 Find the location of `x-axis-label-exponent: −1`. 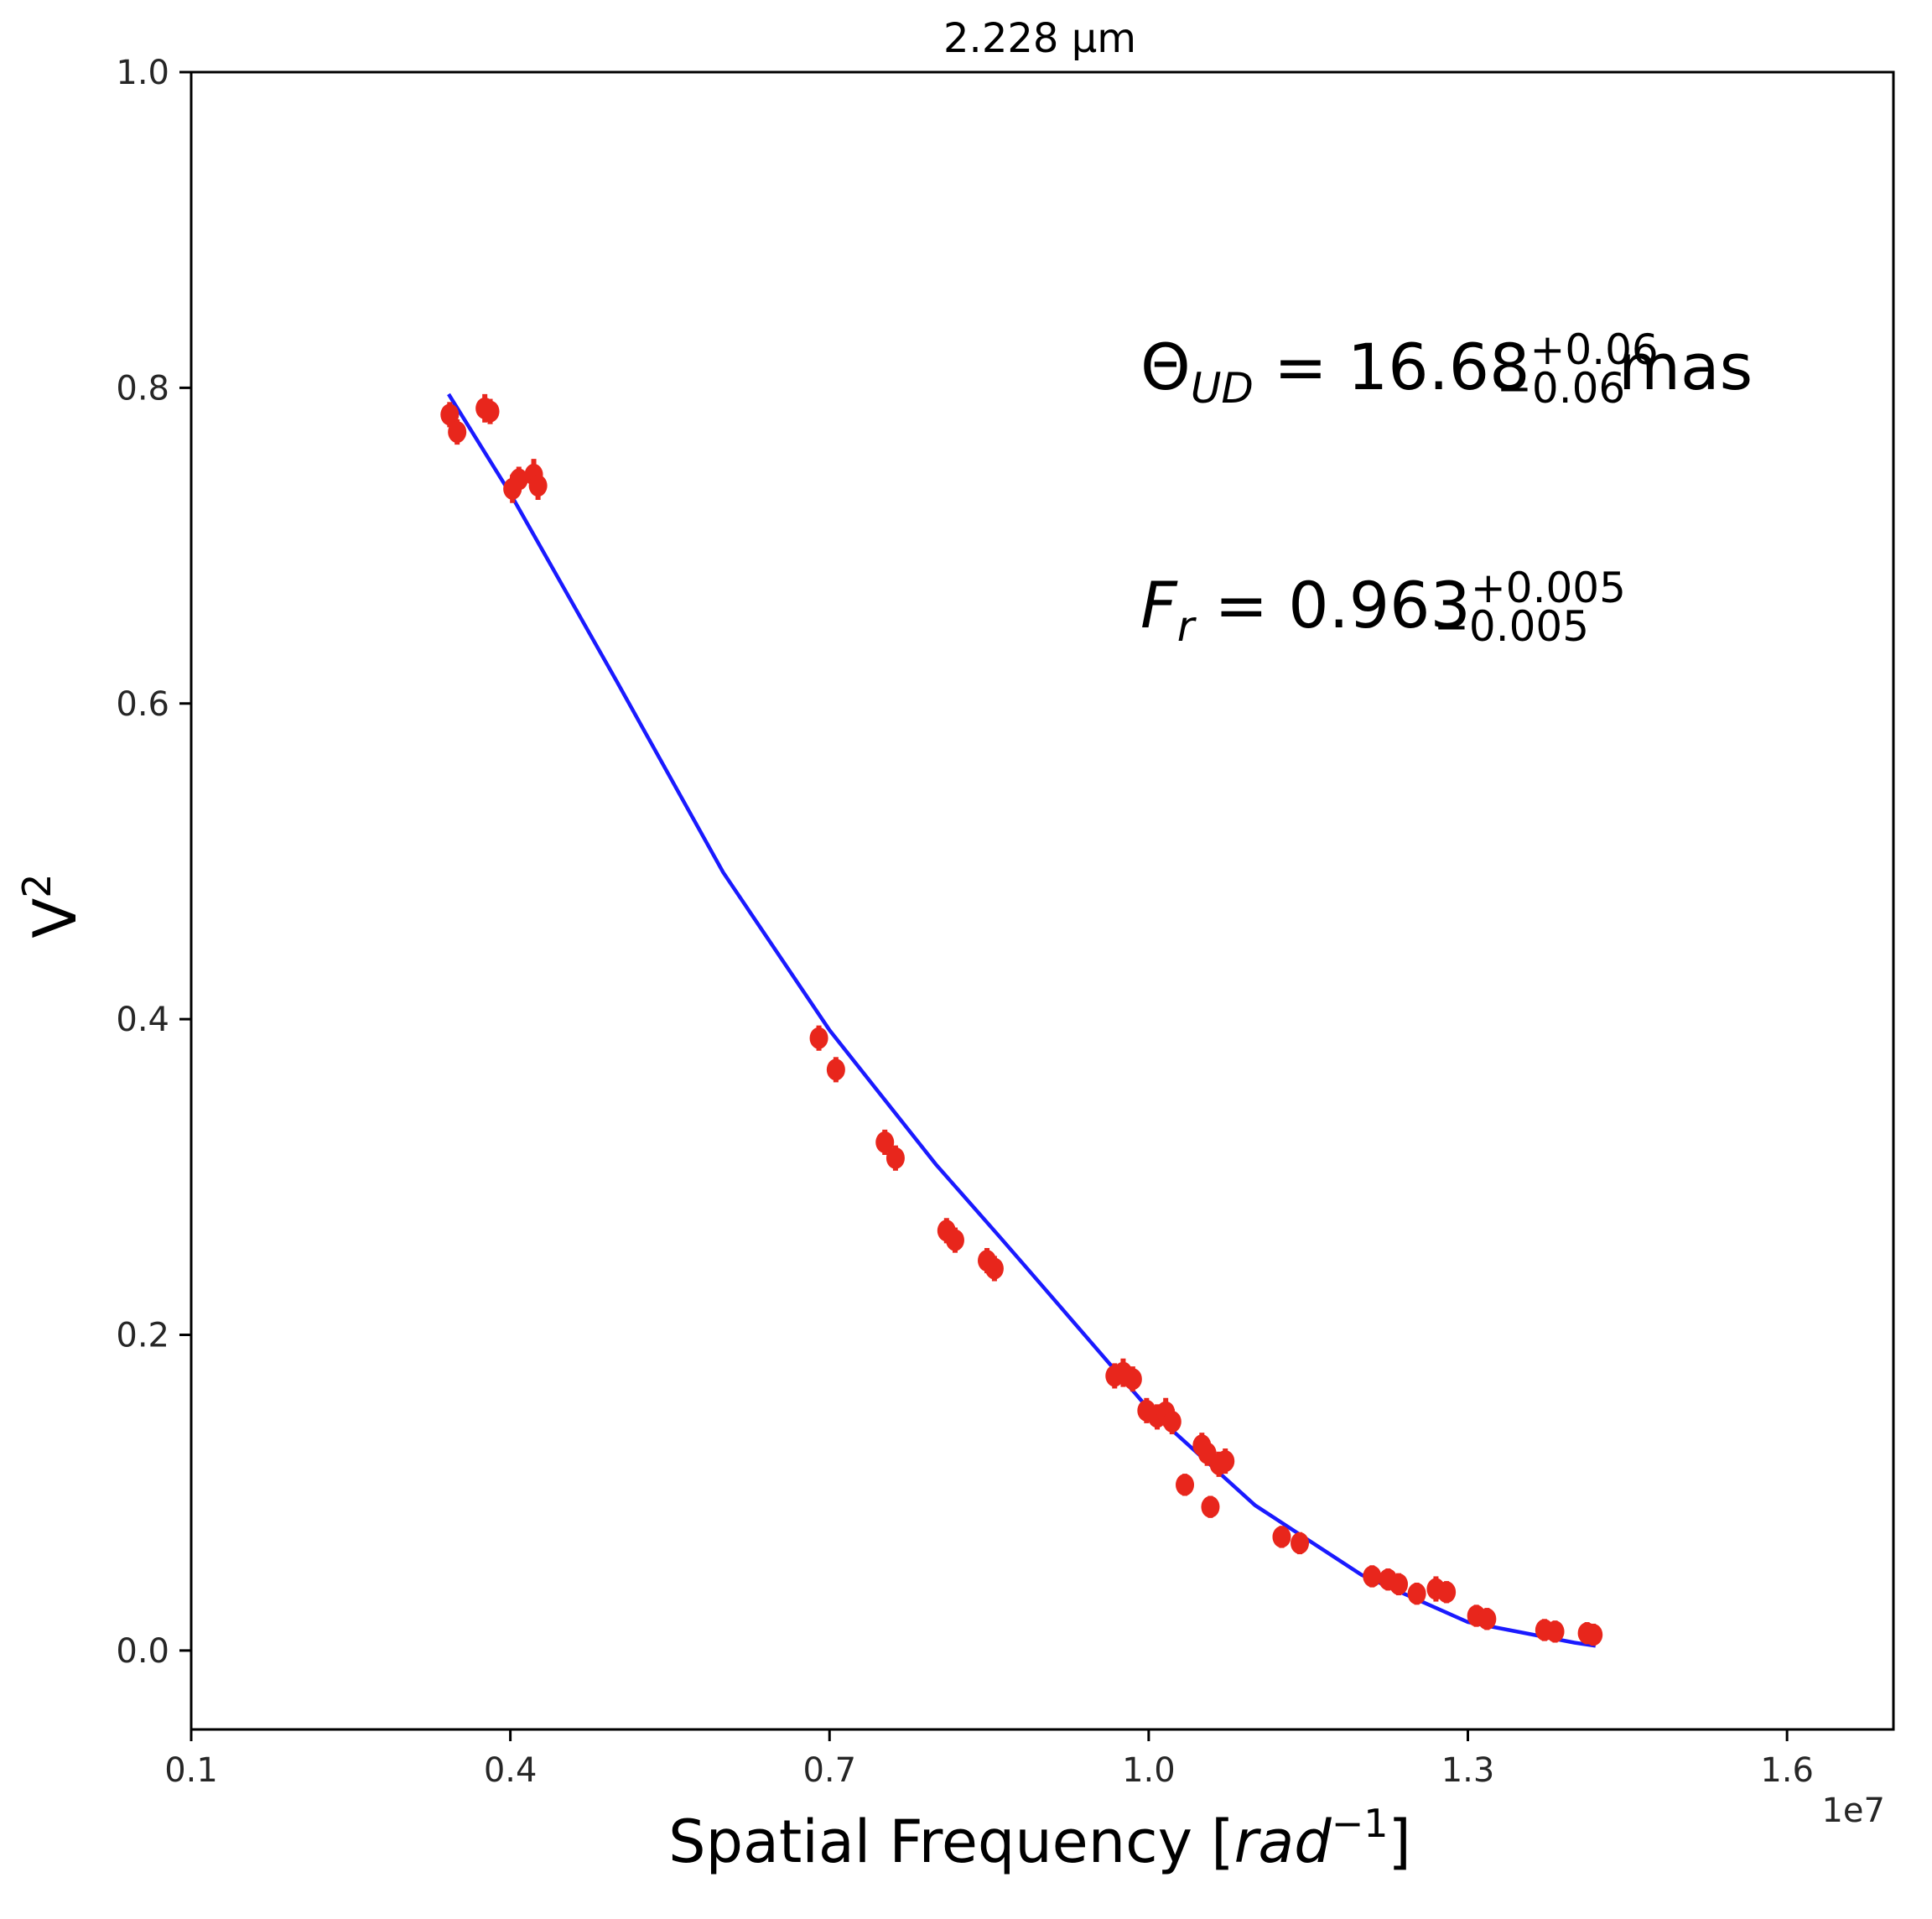

x-axis-label-exponent: −1 is located at coordinates (1360, 1824).